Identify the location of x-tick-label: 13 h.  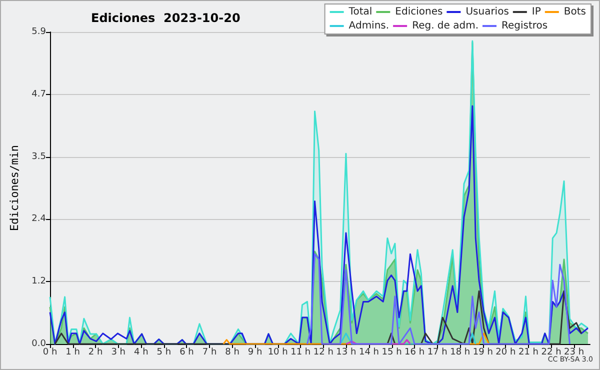
(346, 353).